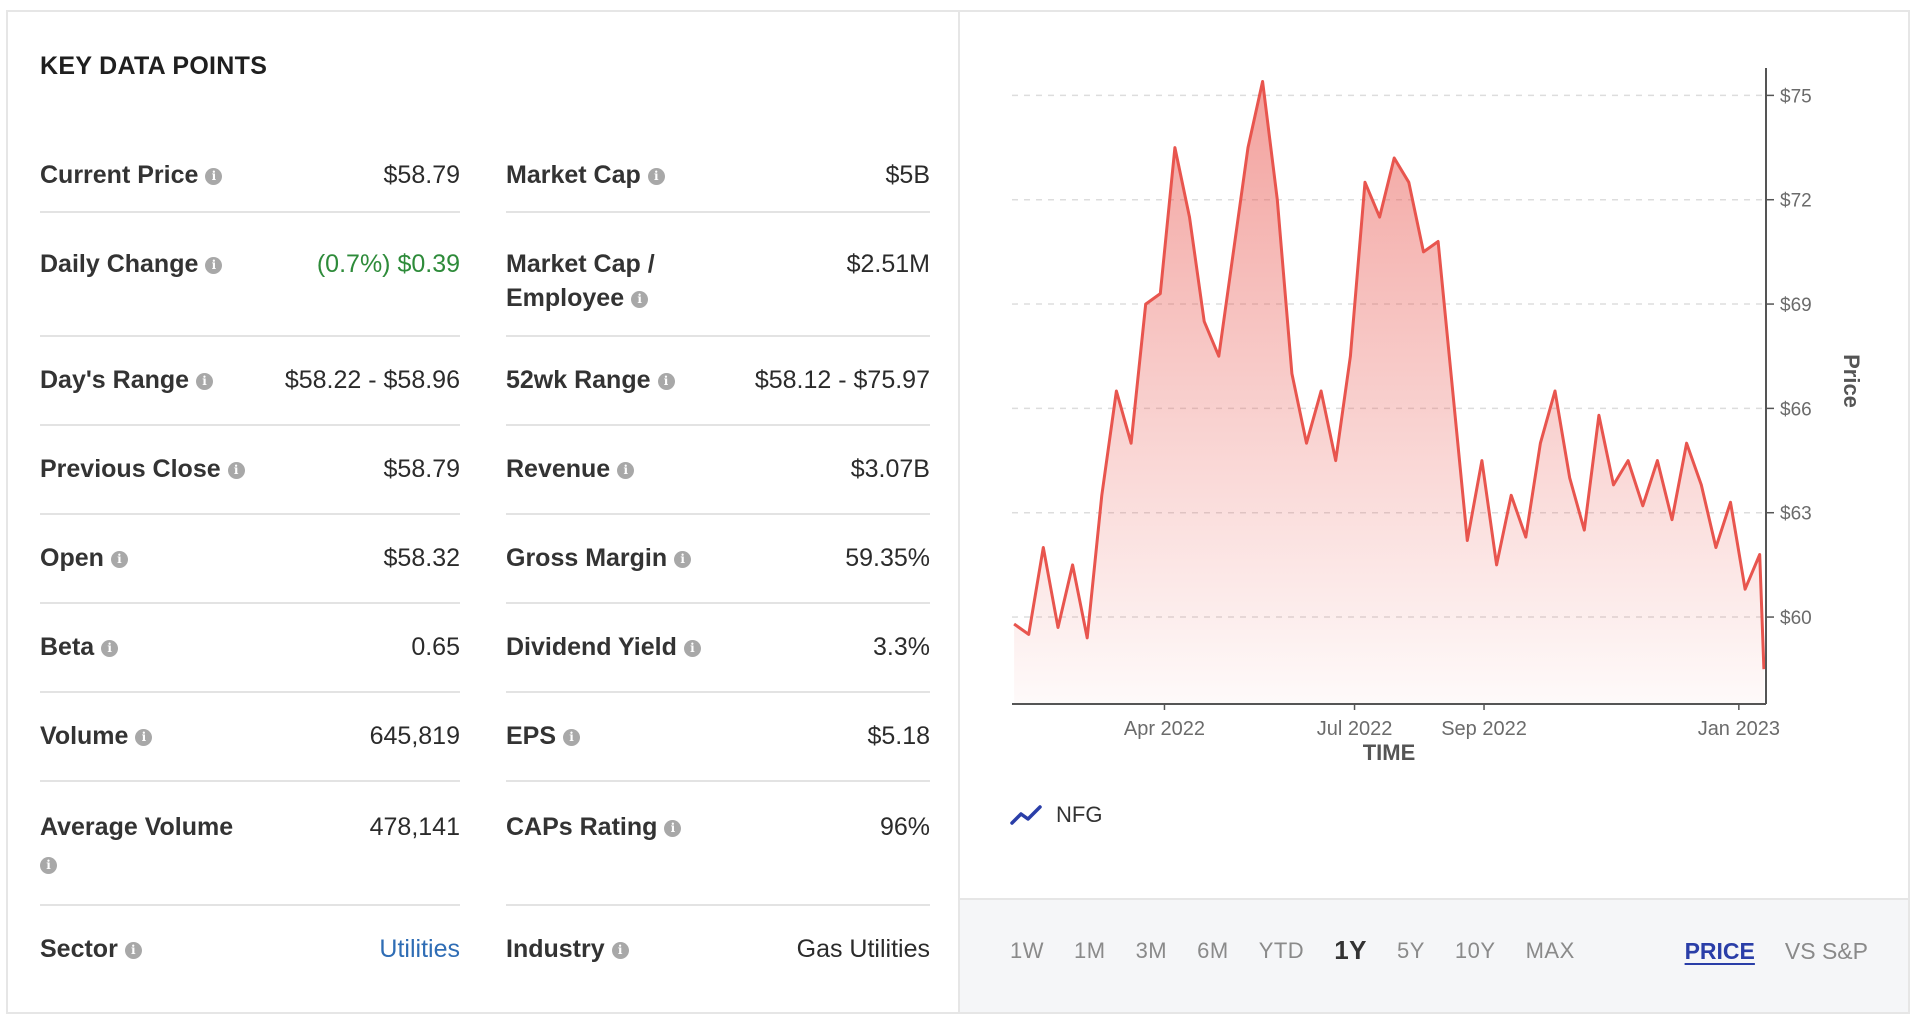  I want to click on data-row-days-range: Day's Range i $58.22 - $58.96, so click(250, 381).